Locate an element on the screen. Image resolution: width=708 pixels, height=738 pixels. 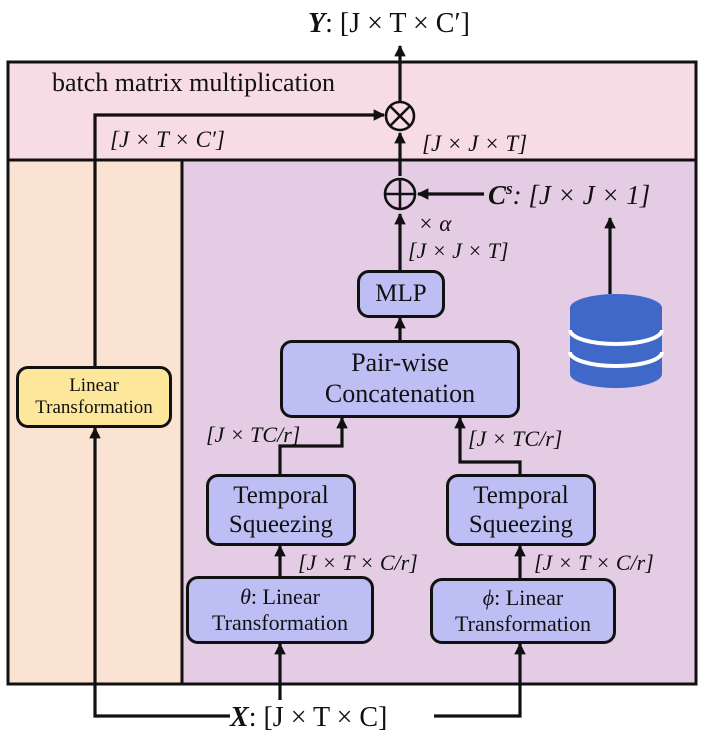
input-label: X: [J × T × C] is located at coordinates (309, 717).